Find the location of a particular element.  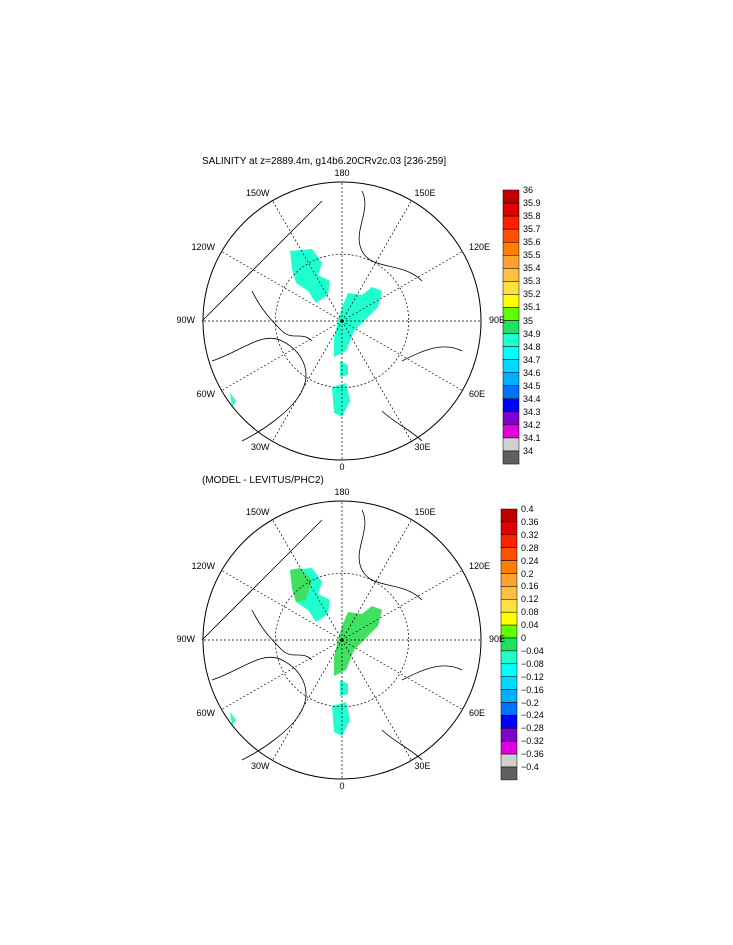

panel2-longitude-label: 60E is located at coordinates (477, 712).